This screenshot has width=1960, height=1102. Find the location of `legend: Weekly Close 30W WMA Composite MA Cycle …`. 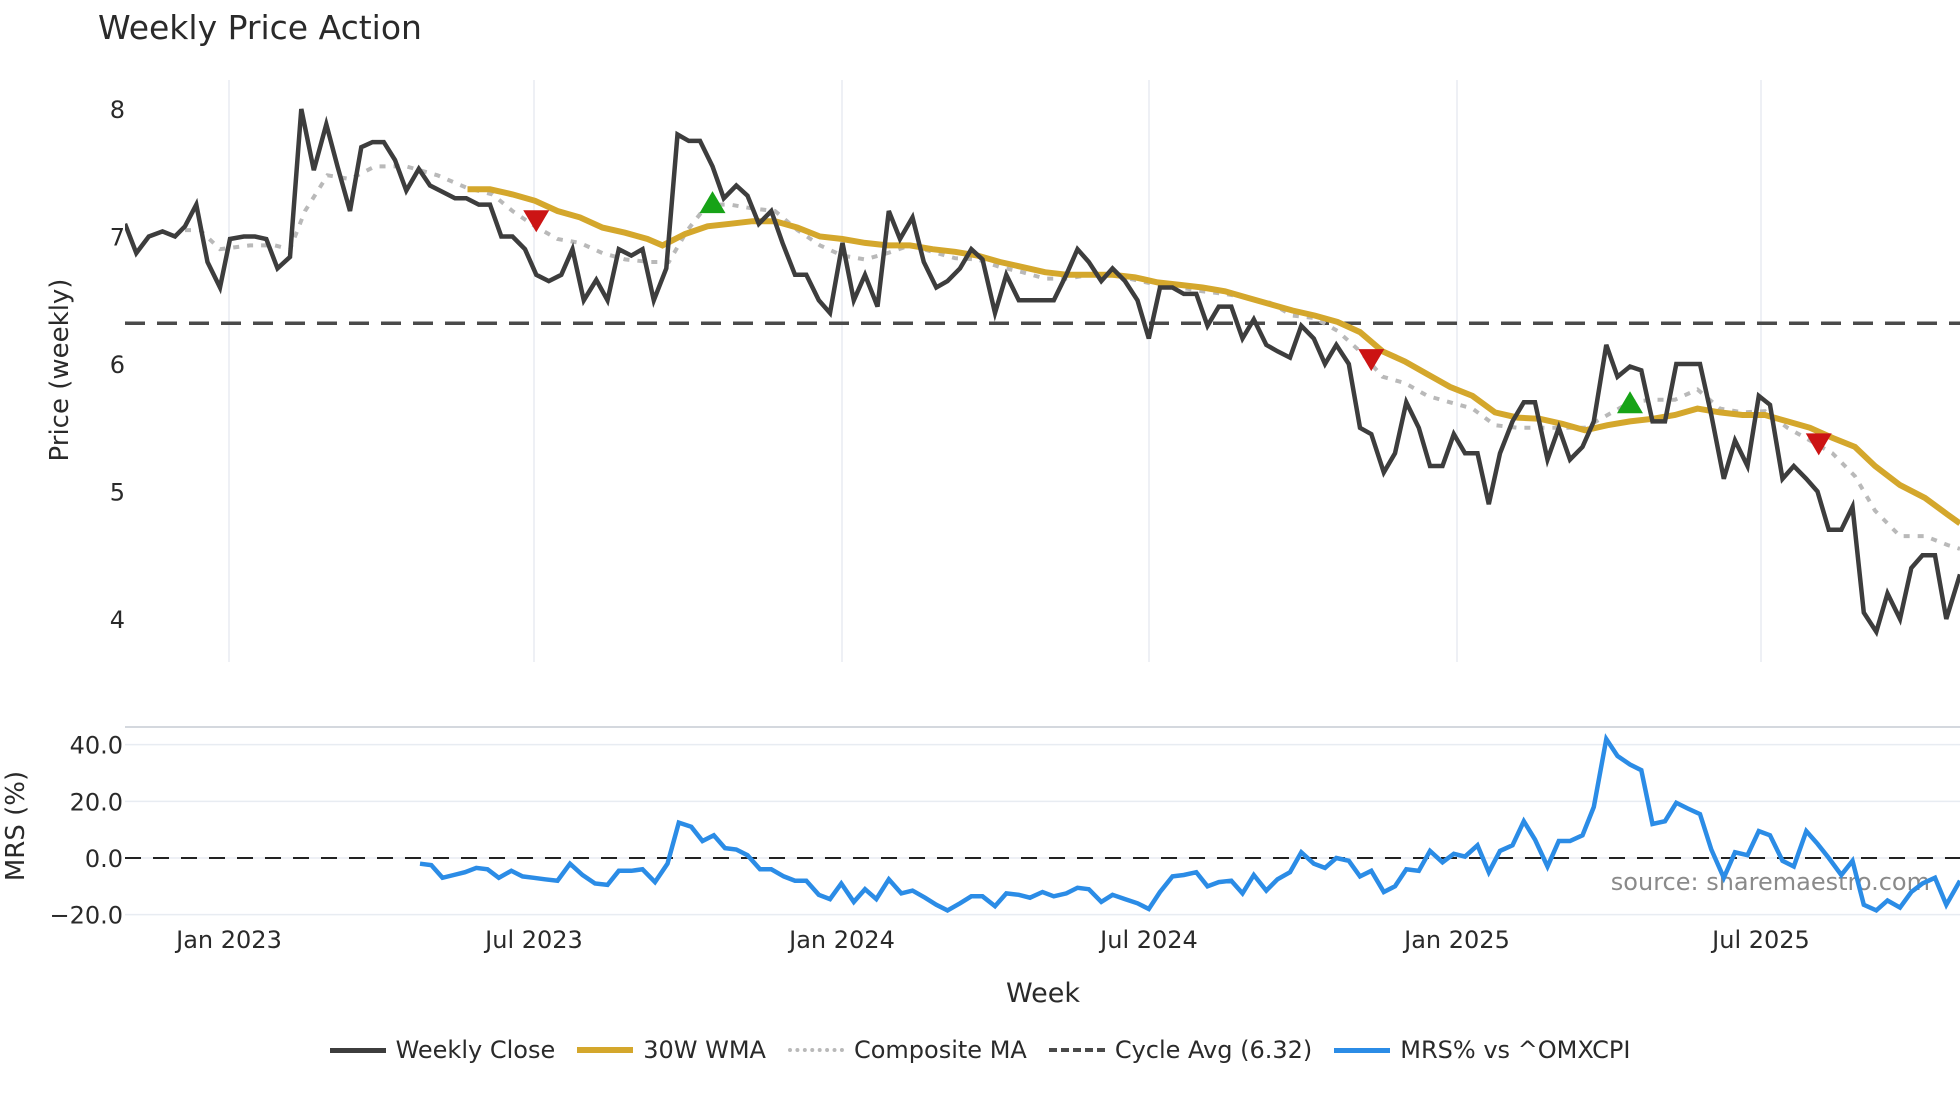

legend: Weekly Close 30W WMA Composite MA Cycle … is located at coordinates (980, 1050).